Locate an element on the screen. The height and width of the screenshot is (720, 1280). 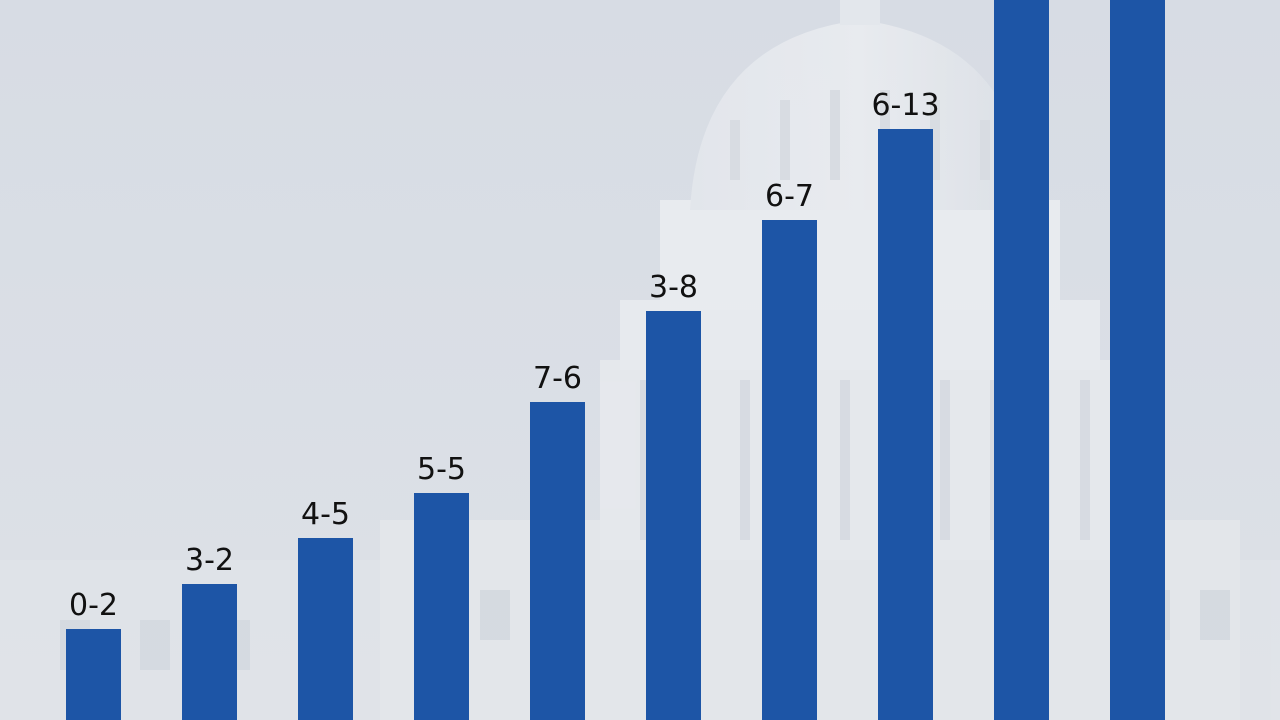
bar-value-label-1: 0-2 is located at coordinates (93, 605).